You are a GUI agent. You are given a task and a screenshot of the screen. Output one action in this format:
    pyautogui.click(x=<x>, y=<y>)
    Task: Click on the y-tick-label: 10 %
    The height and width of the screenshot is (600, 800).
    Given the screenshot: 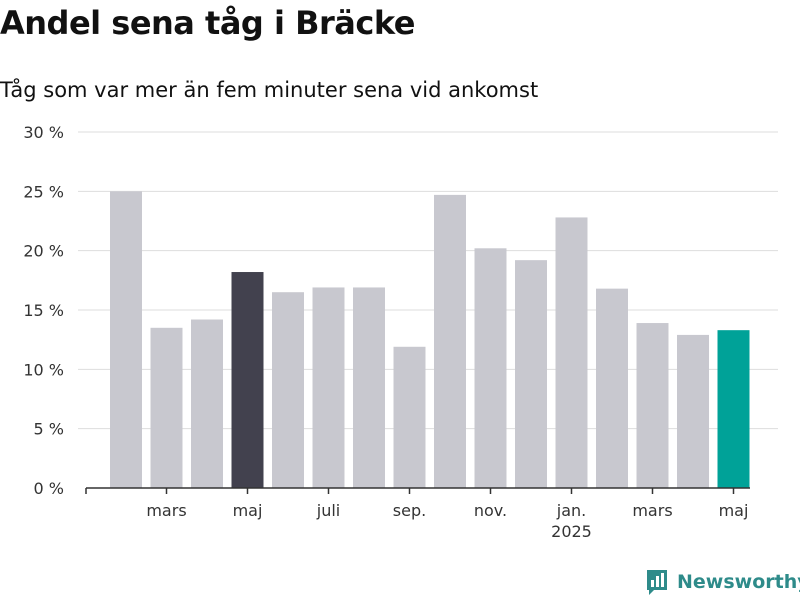 What is the action you would take?
    pyautogui.click(x=43, y=369)
    